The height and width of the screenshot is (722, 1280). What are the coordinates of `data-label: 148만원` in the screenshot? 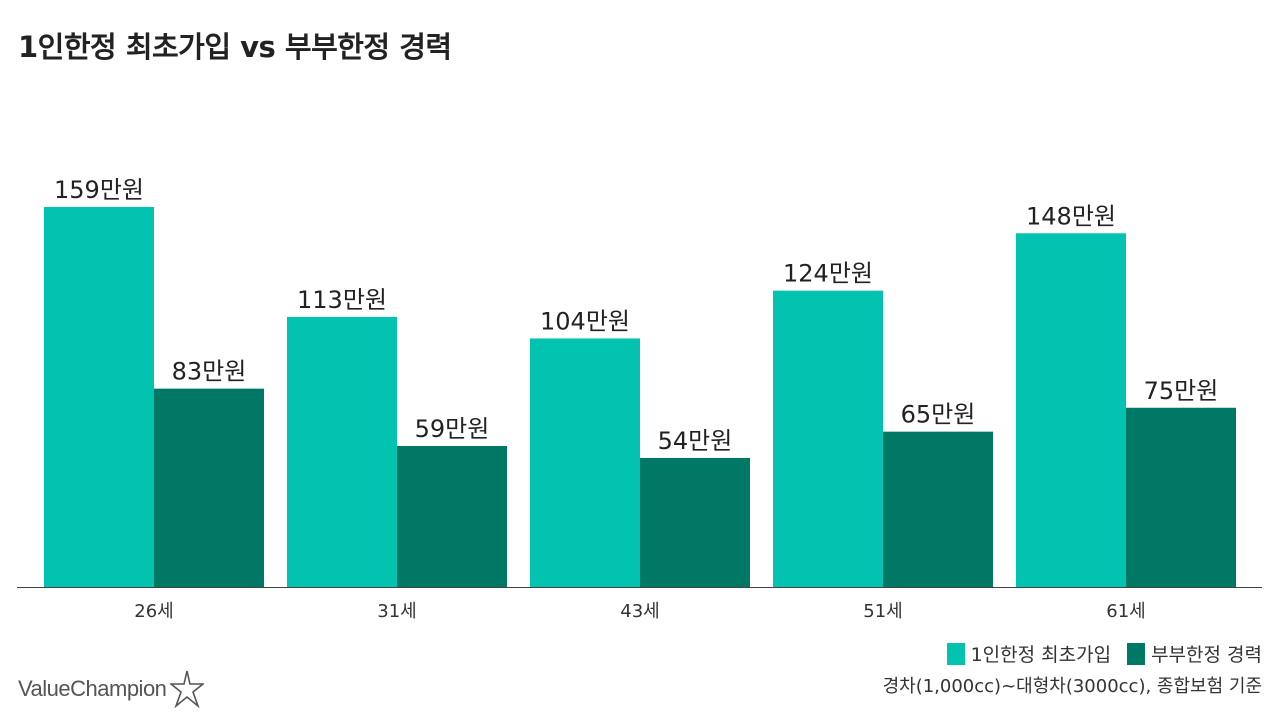 It's located at (1071, 216).